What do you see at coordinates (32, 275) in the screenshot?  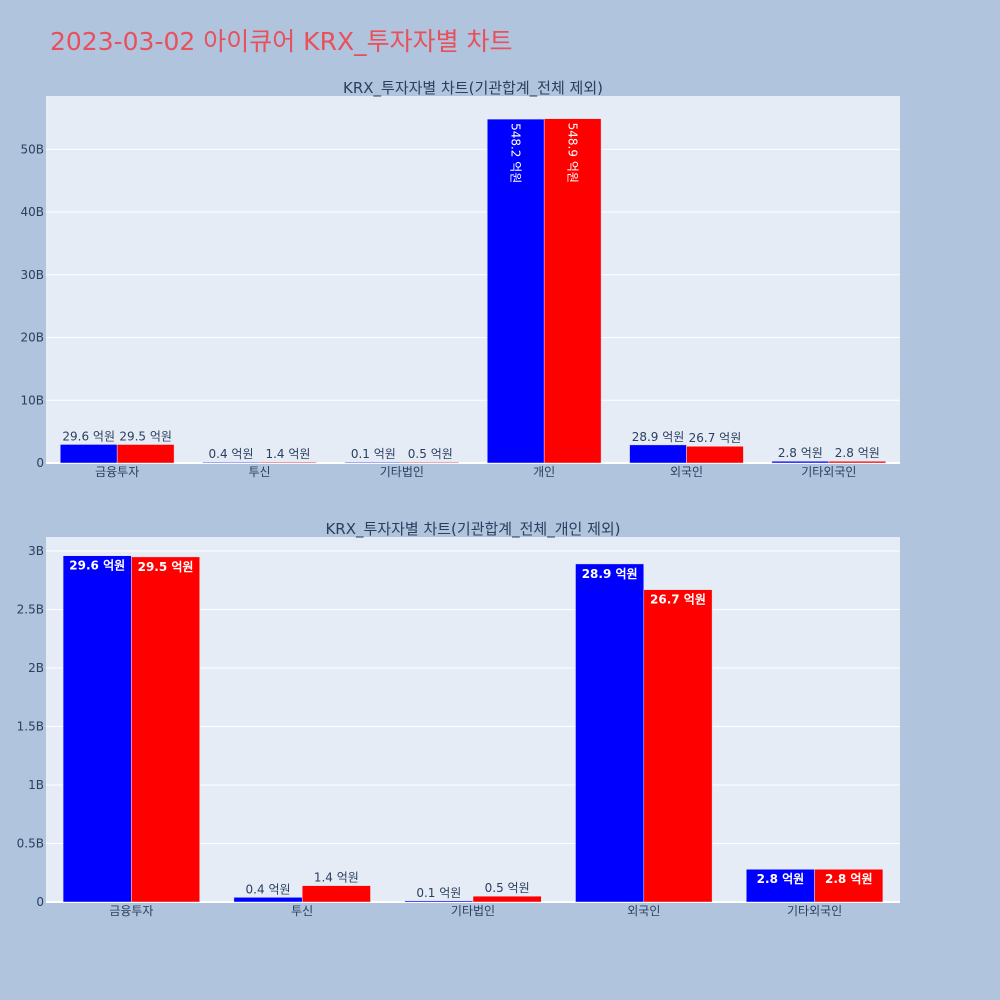 I see `y-tick-label: 30B` at bounding box center [32, 275].